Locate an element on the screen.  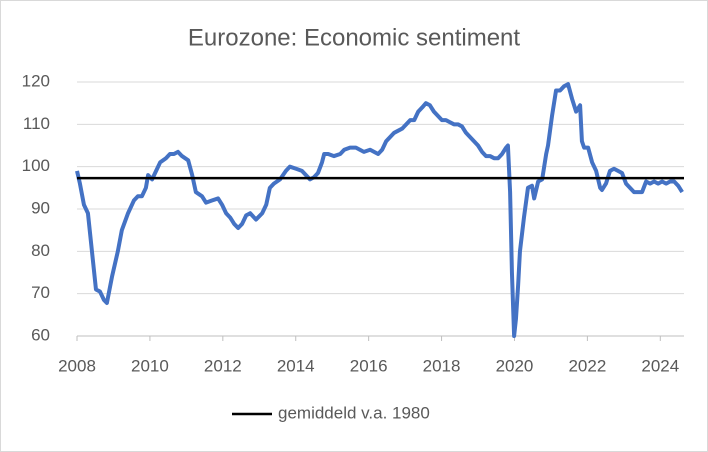
chart-title: Eurozone: Economic sentiment is located at coordinates (354, 37).